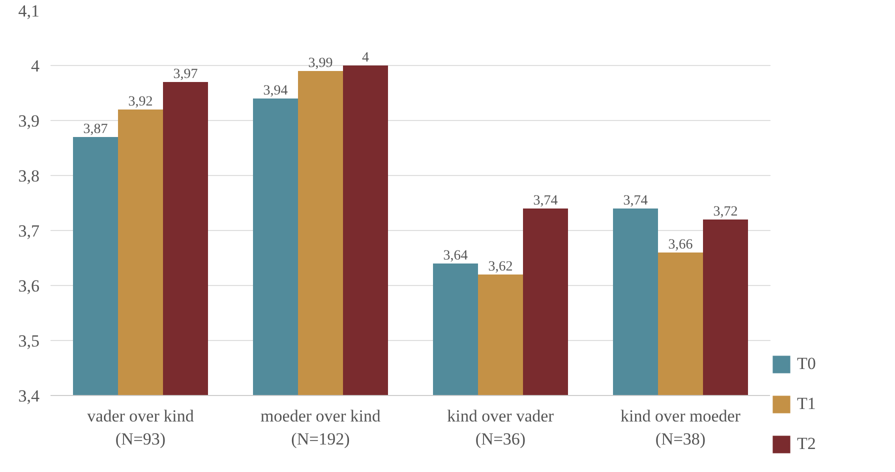 The image size is (895, 472). I want to click on y-tick-label: 3,5, so click(29, 341).